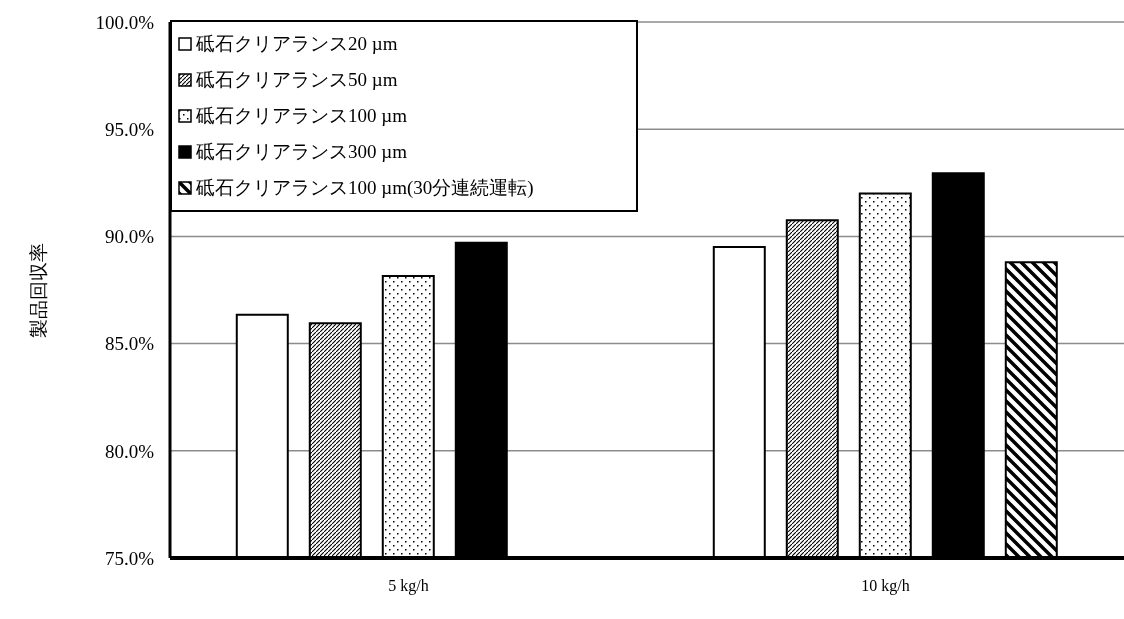  I want to click on legend-label: 砥石クリアランス100 µm, so click(301, 116).